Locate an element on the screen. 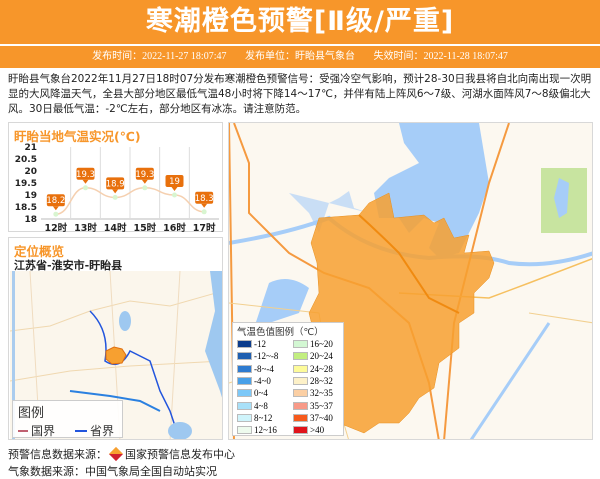  legend-item: 35~37 is located at coordinates (313, 406).